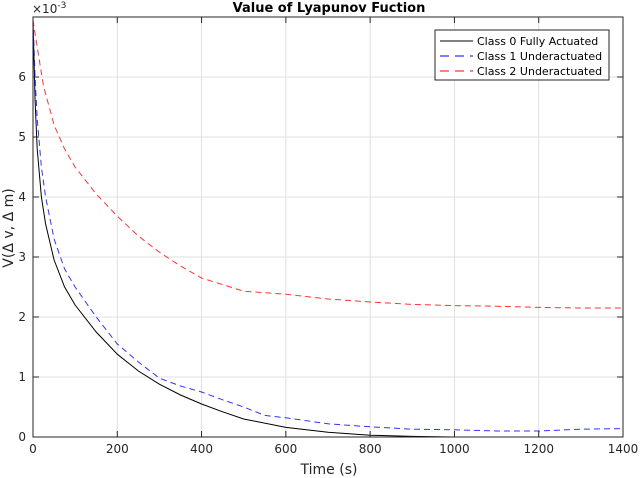 The width and height of the screenshot is (640, 478). Describe the element at coordinates (44, 9) in the screenshot. I see `y-exponent-base: ×10` at that location.